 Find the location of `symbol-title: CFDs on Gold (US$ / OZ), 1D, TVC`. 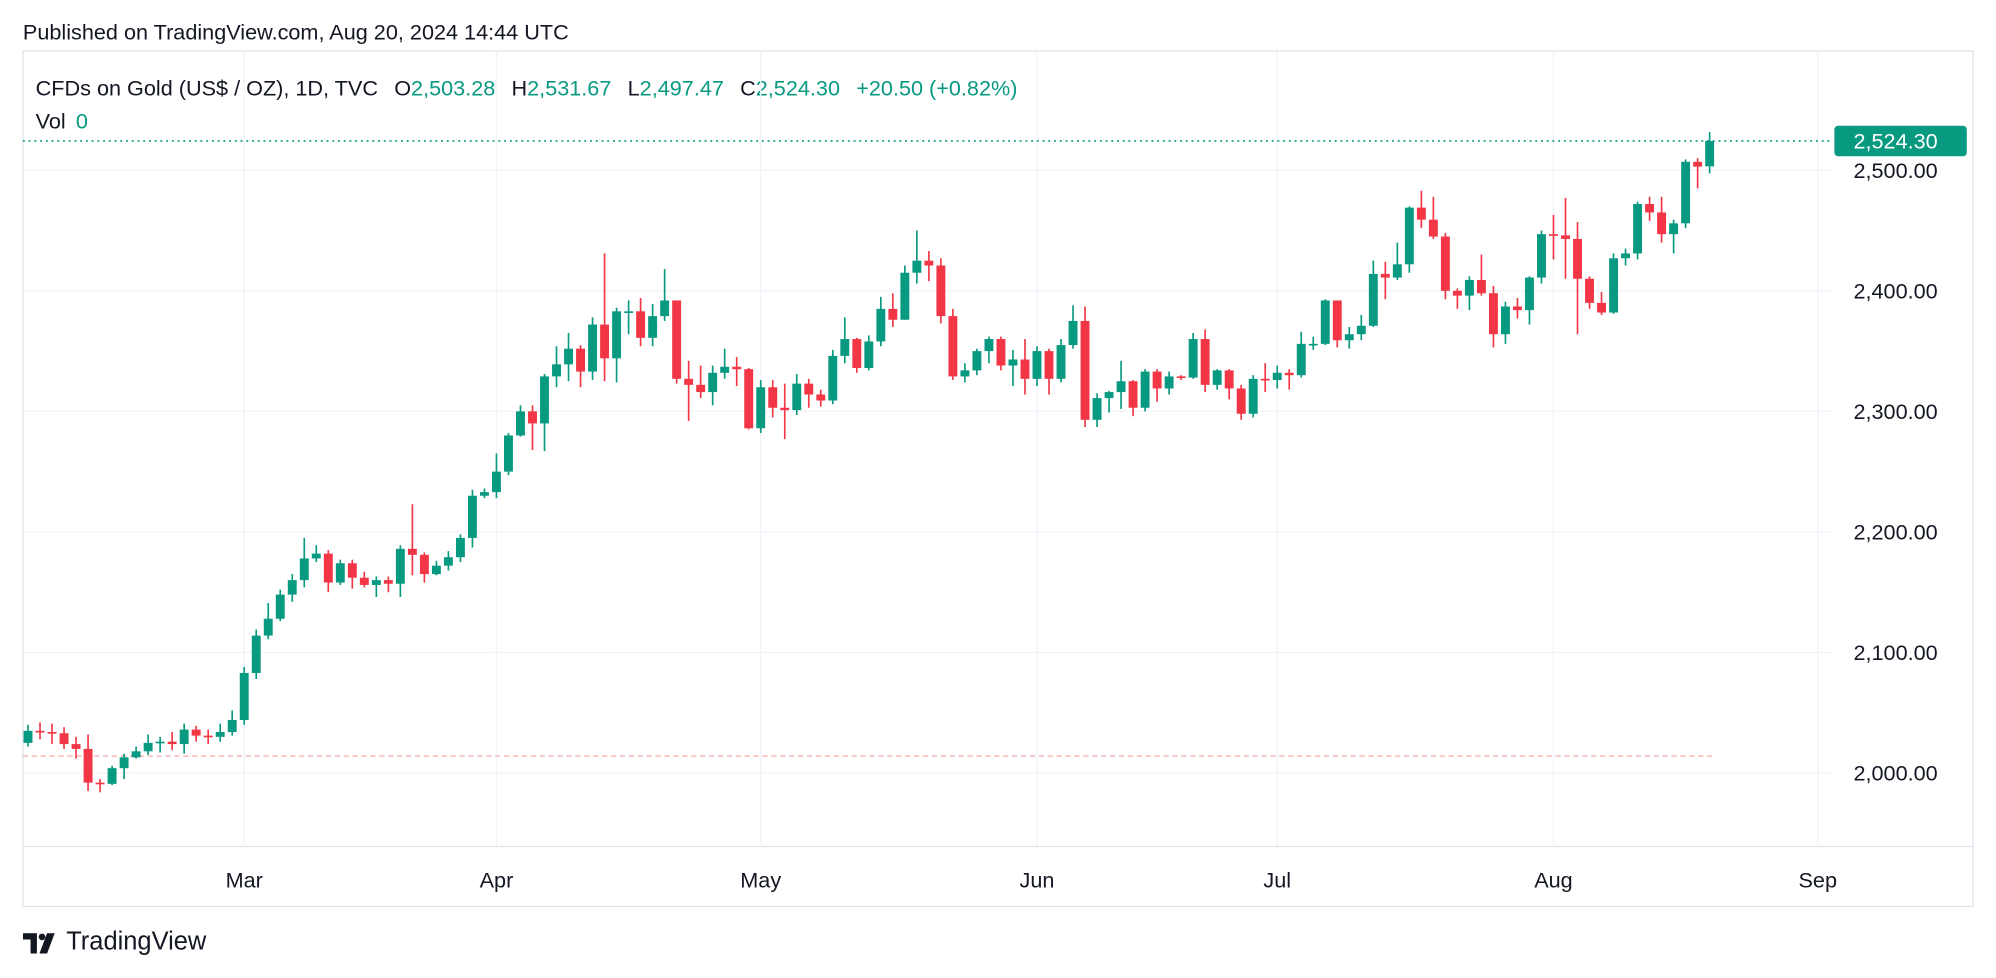

symbol-title: CFDs on Gold (US$ / OZ), 1D, TVC is located at coordinates (206, 88).